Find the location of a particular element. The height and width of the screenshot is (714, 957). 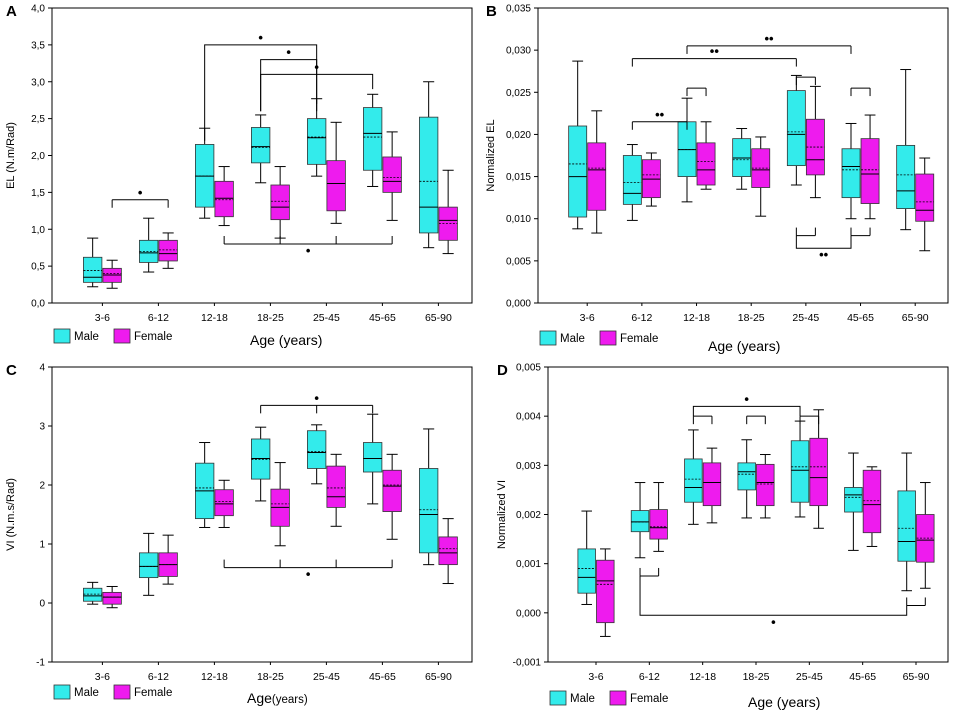

y-tick-label: 0,010 is located at coordinates (518, 219).